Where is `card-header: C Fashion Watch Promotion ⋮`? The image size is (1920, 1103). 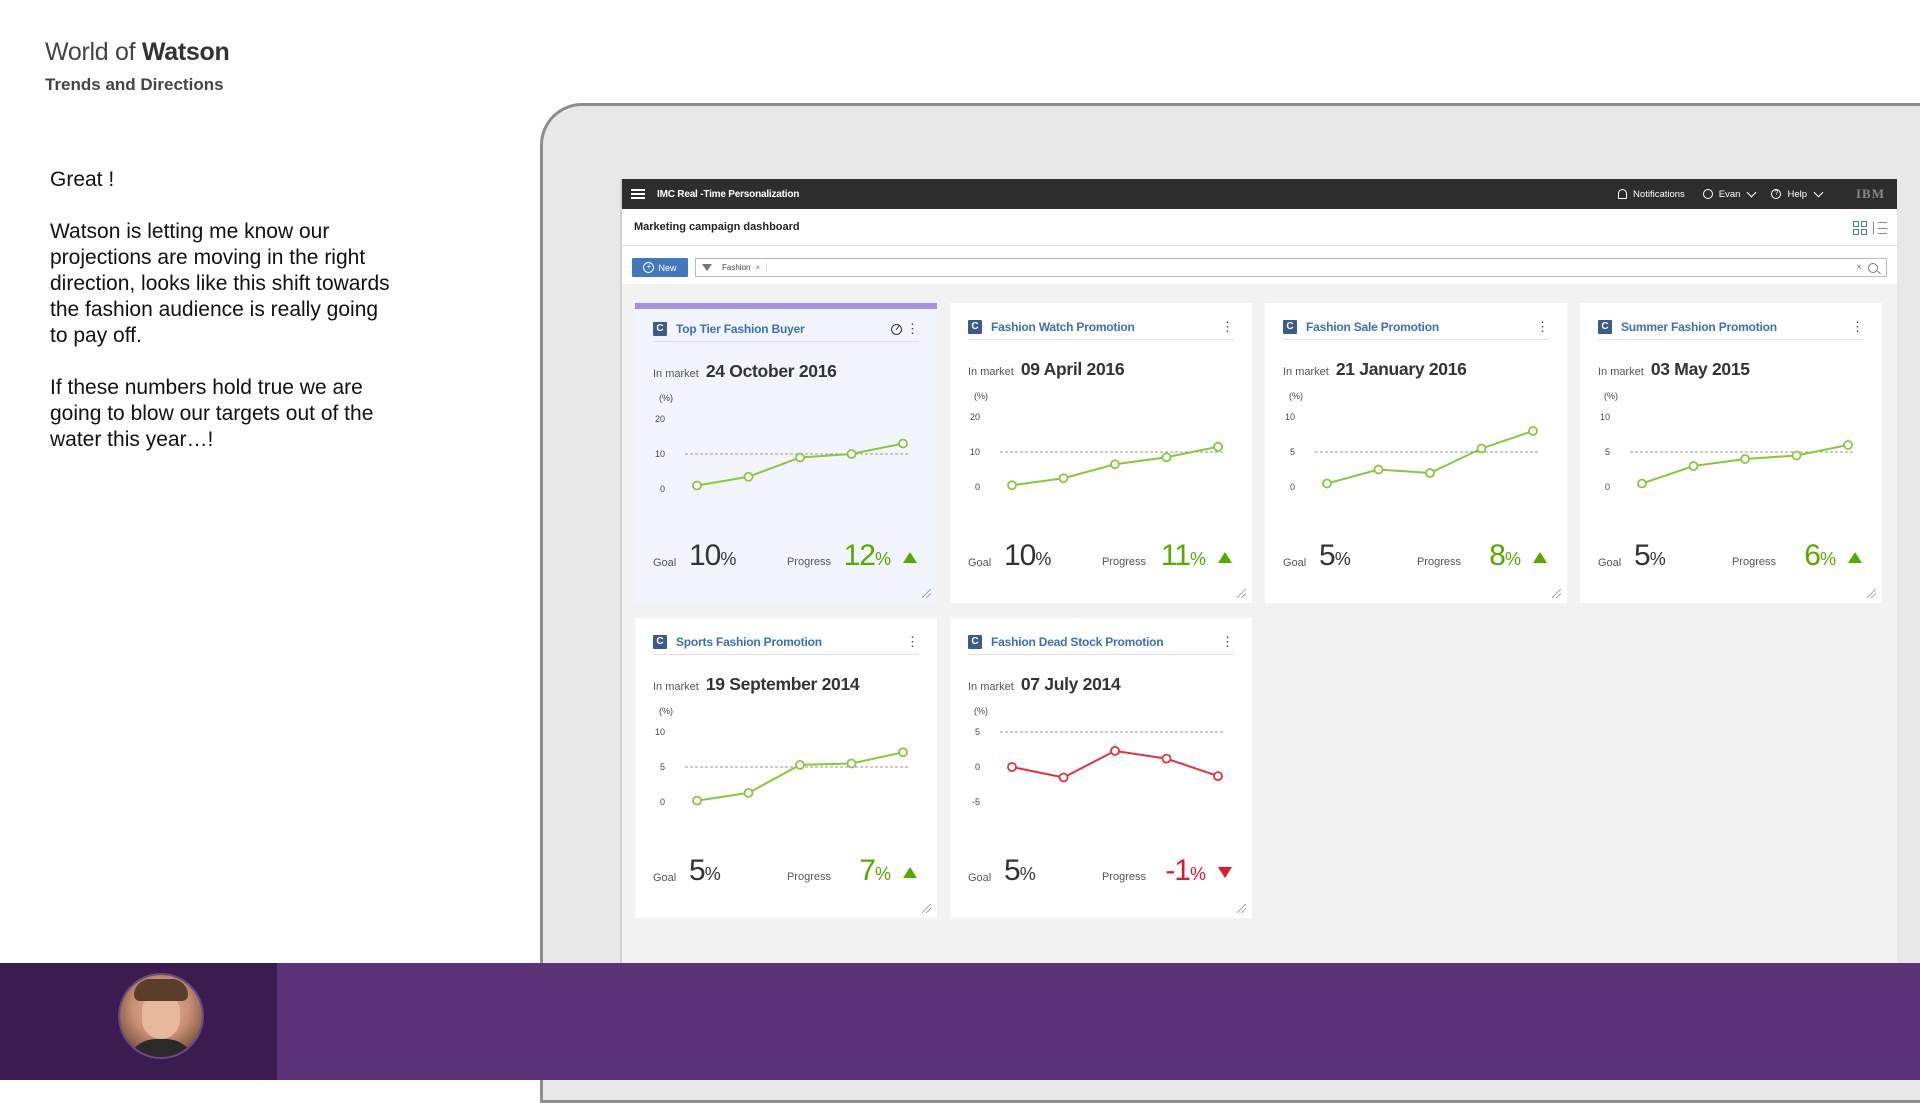 card-header: C Fashion Watch Promotion ⋮ is located at coordinates (1101, 327).